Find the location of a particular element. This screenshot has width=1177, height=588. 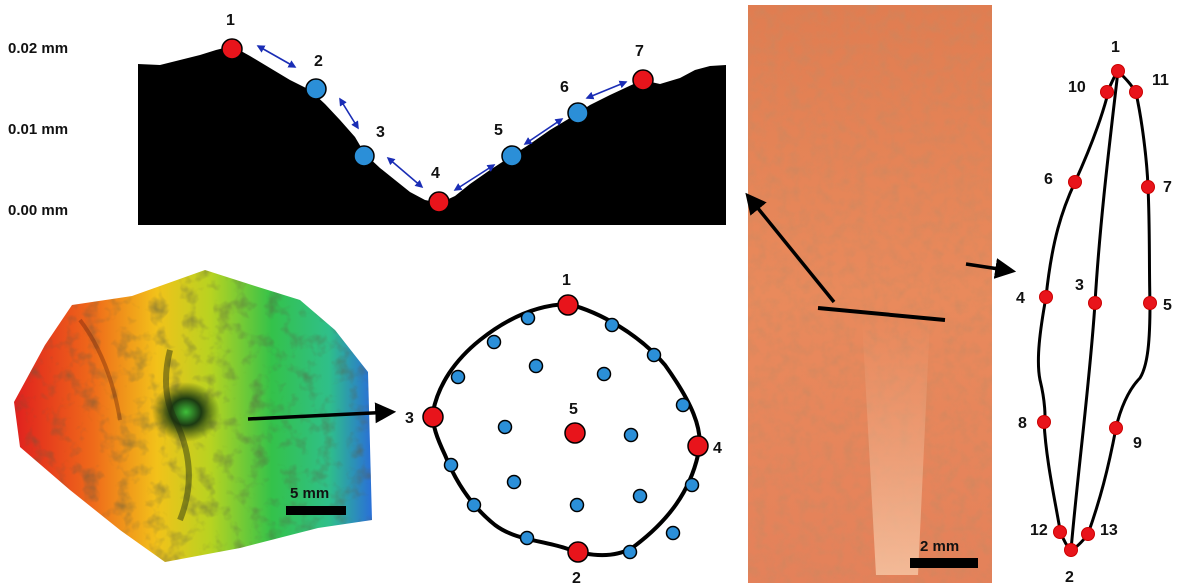

contour-label-3: 3 is located at coordinates (409, 418).